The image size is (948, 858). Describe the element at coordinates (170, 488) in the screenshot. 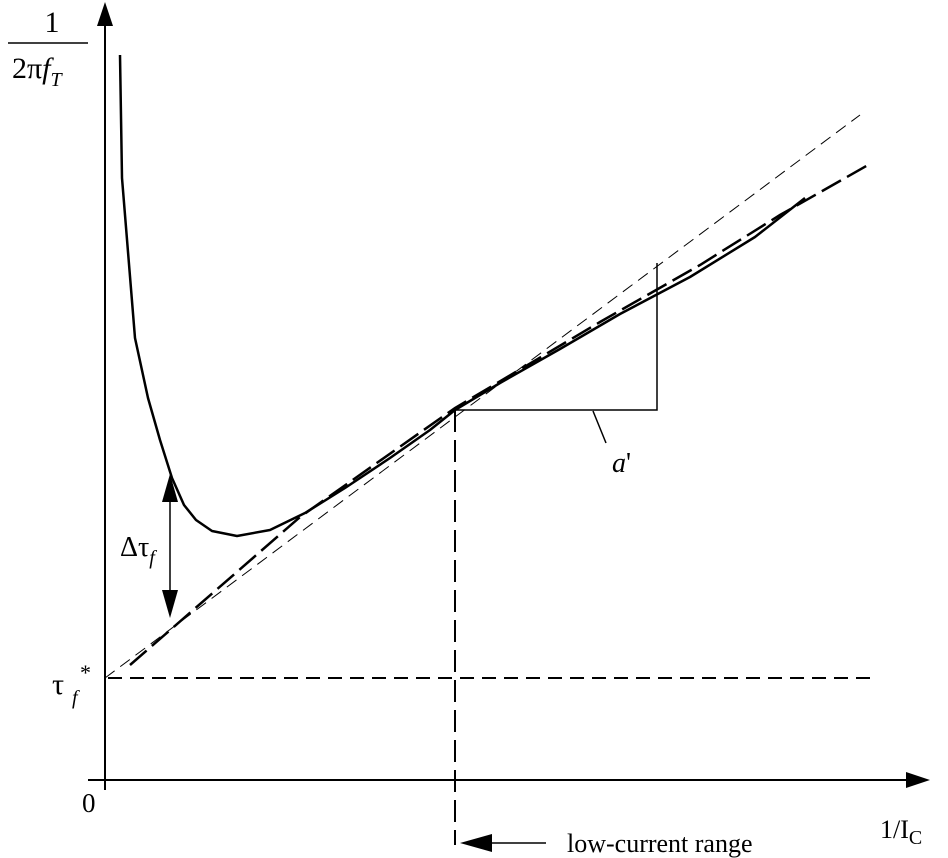

I see `delta-tau-arrow-up` at that location.